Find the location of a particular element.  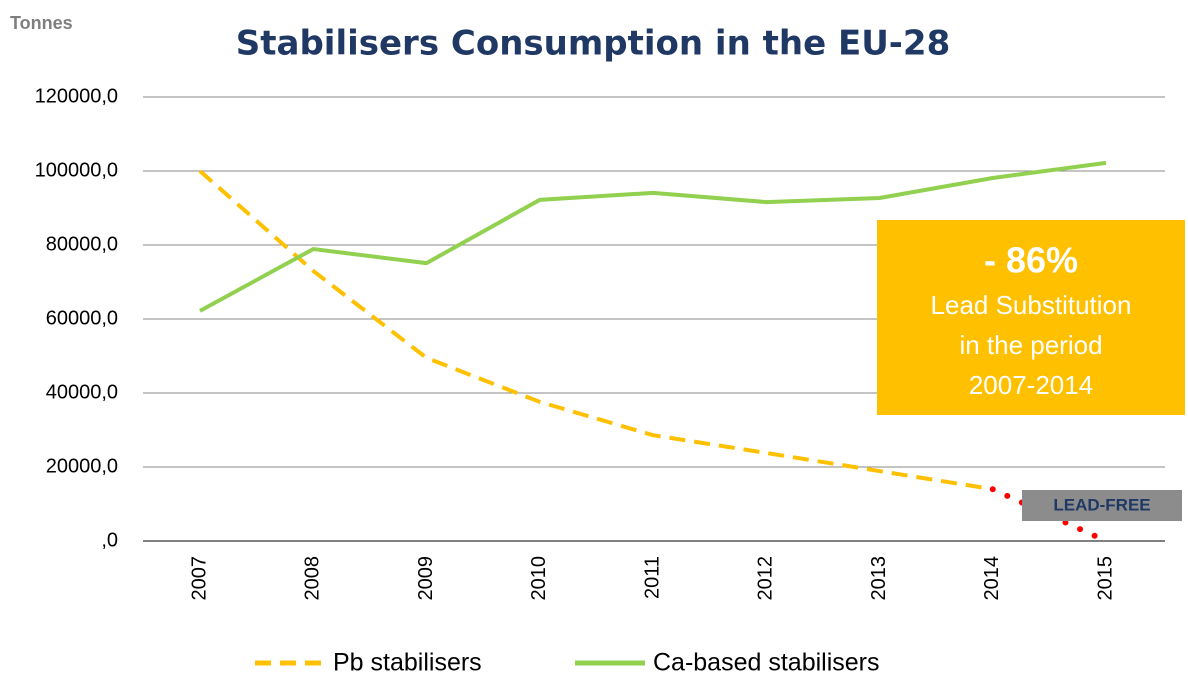

y-tick-label: 40000,0 is located at coordinates (82, 392).